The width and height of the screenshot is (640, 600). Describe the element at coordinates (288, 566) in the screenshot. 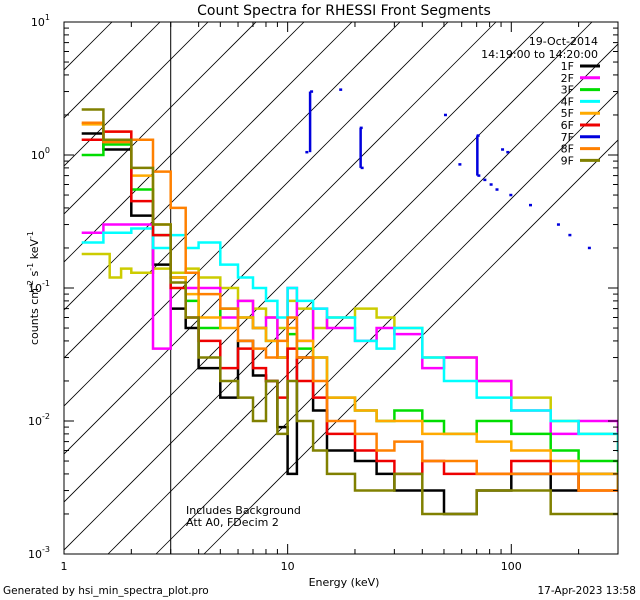

I see `x-tick-label: 10` at that location.